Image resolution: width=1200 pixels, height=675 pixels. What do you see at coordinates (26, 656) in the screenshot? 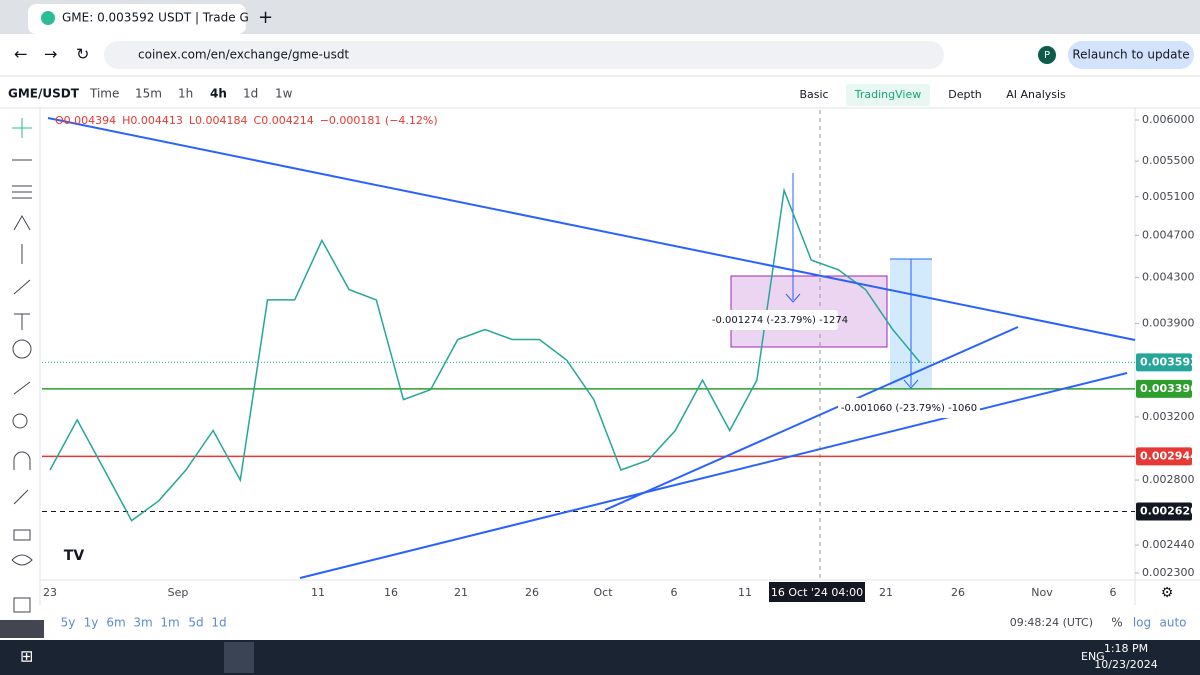
I see `start: ⊞` at bounding box center [26, 656].